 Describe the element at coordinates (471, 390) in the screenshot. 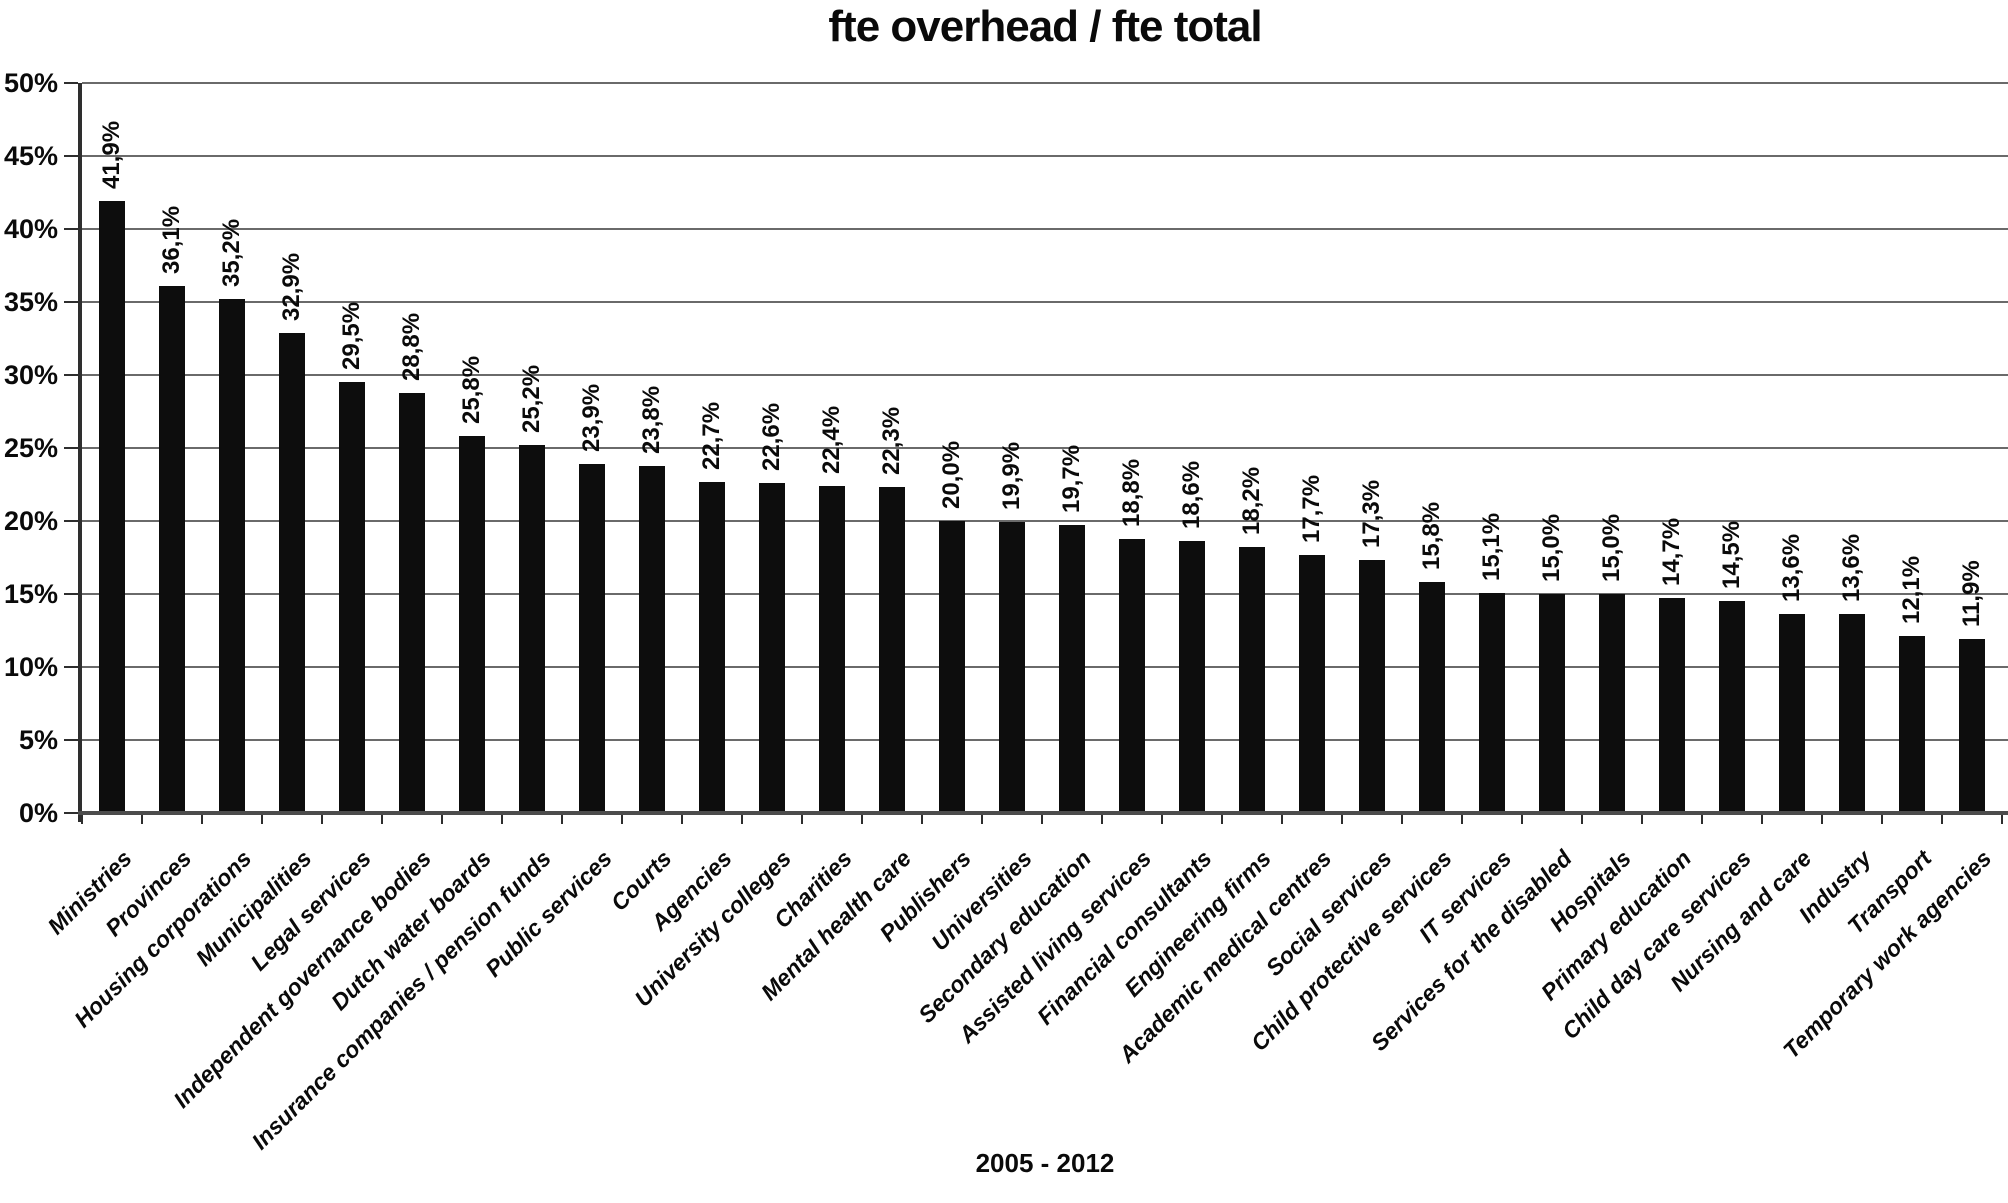

I see `bar-value-label: 25,8%` at that location.